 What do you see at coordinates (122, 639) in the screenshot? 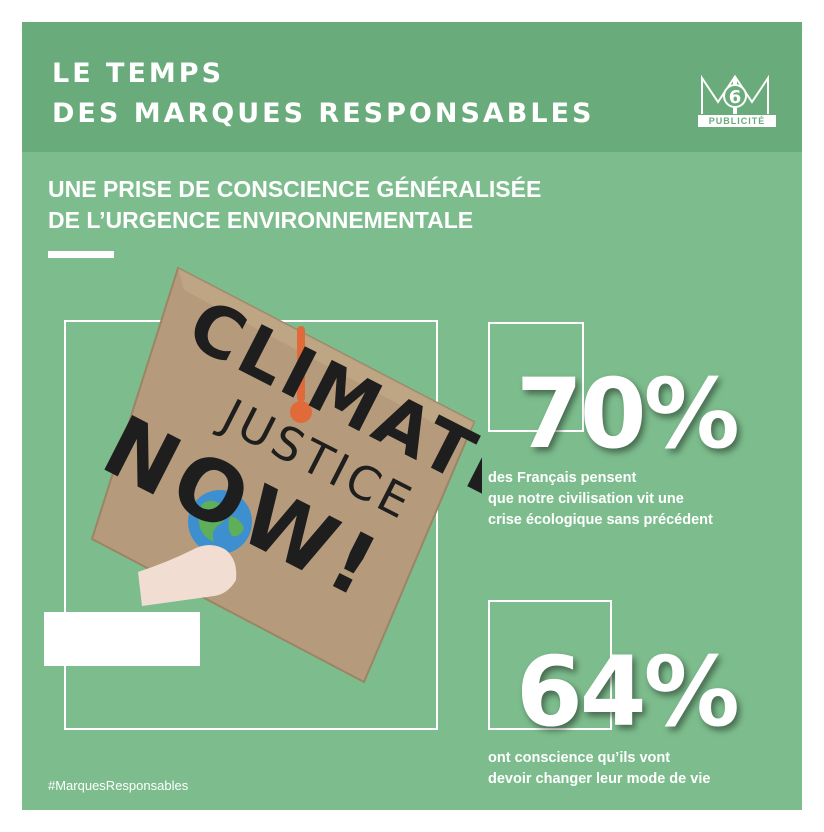
I see `decorative-white-block` at bounding box center [122, 639].